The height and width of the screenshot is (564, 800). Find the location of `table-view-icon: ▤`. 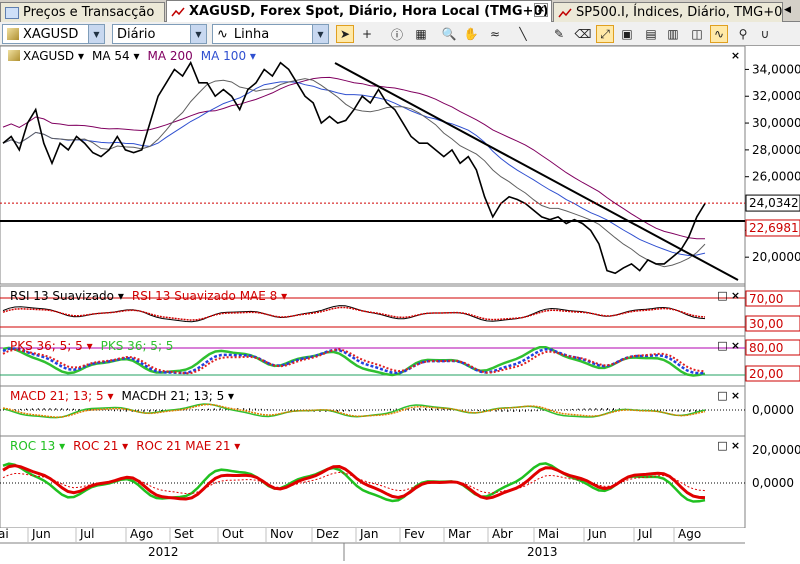

table-view-icon: ▤ is located at coordinates (651, 34).